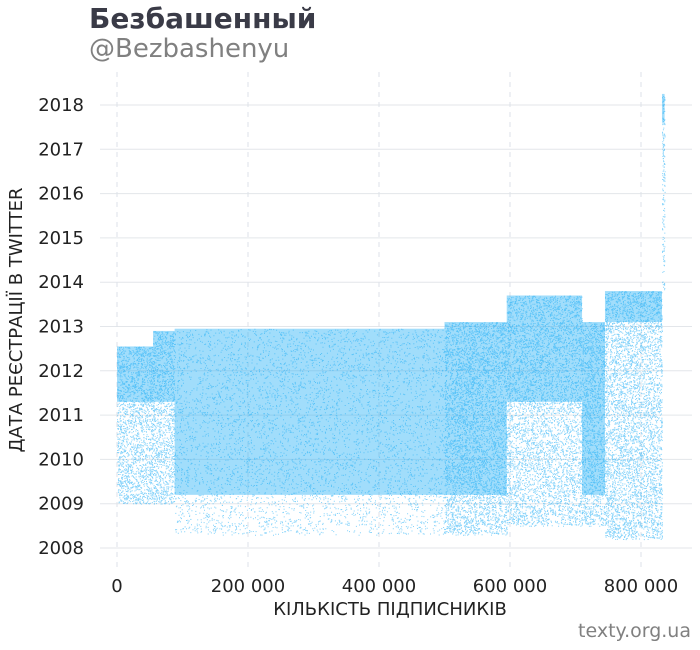 This screenshot has height=650, width=700. What do you see at coordinates (379, 586) in the screenshot?
I see `x-tick-label: 400 000` at bounding box center [379, 586].